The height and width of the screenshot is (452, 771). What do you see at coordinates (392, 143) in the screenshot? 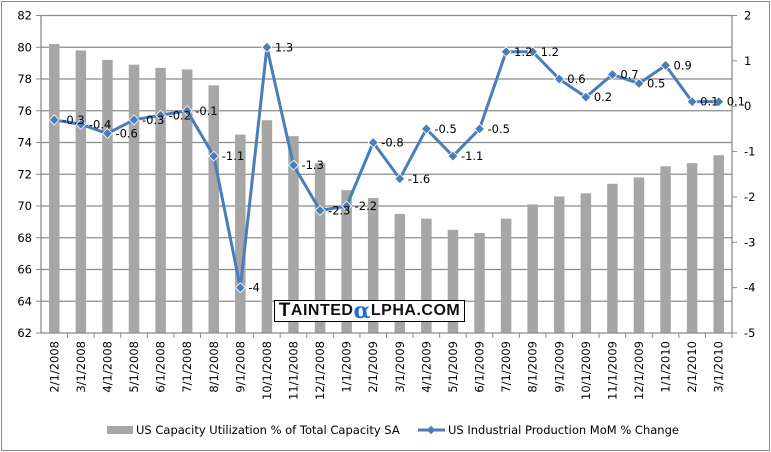
I see `data-label: -0.8` at bounding box center [392, 143].